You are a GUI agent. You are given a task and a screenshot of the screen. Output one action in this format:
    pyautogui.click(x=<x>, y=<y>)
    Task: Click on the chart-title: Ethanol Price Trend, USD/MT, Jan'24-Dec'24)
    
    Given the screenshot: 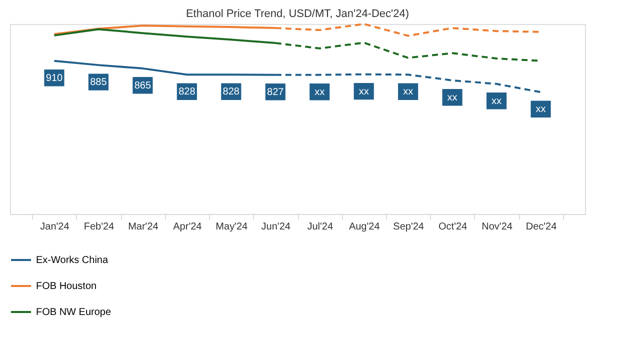 What is the action you would take?
    pyautogui.click(x=298, y=14)
    